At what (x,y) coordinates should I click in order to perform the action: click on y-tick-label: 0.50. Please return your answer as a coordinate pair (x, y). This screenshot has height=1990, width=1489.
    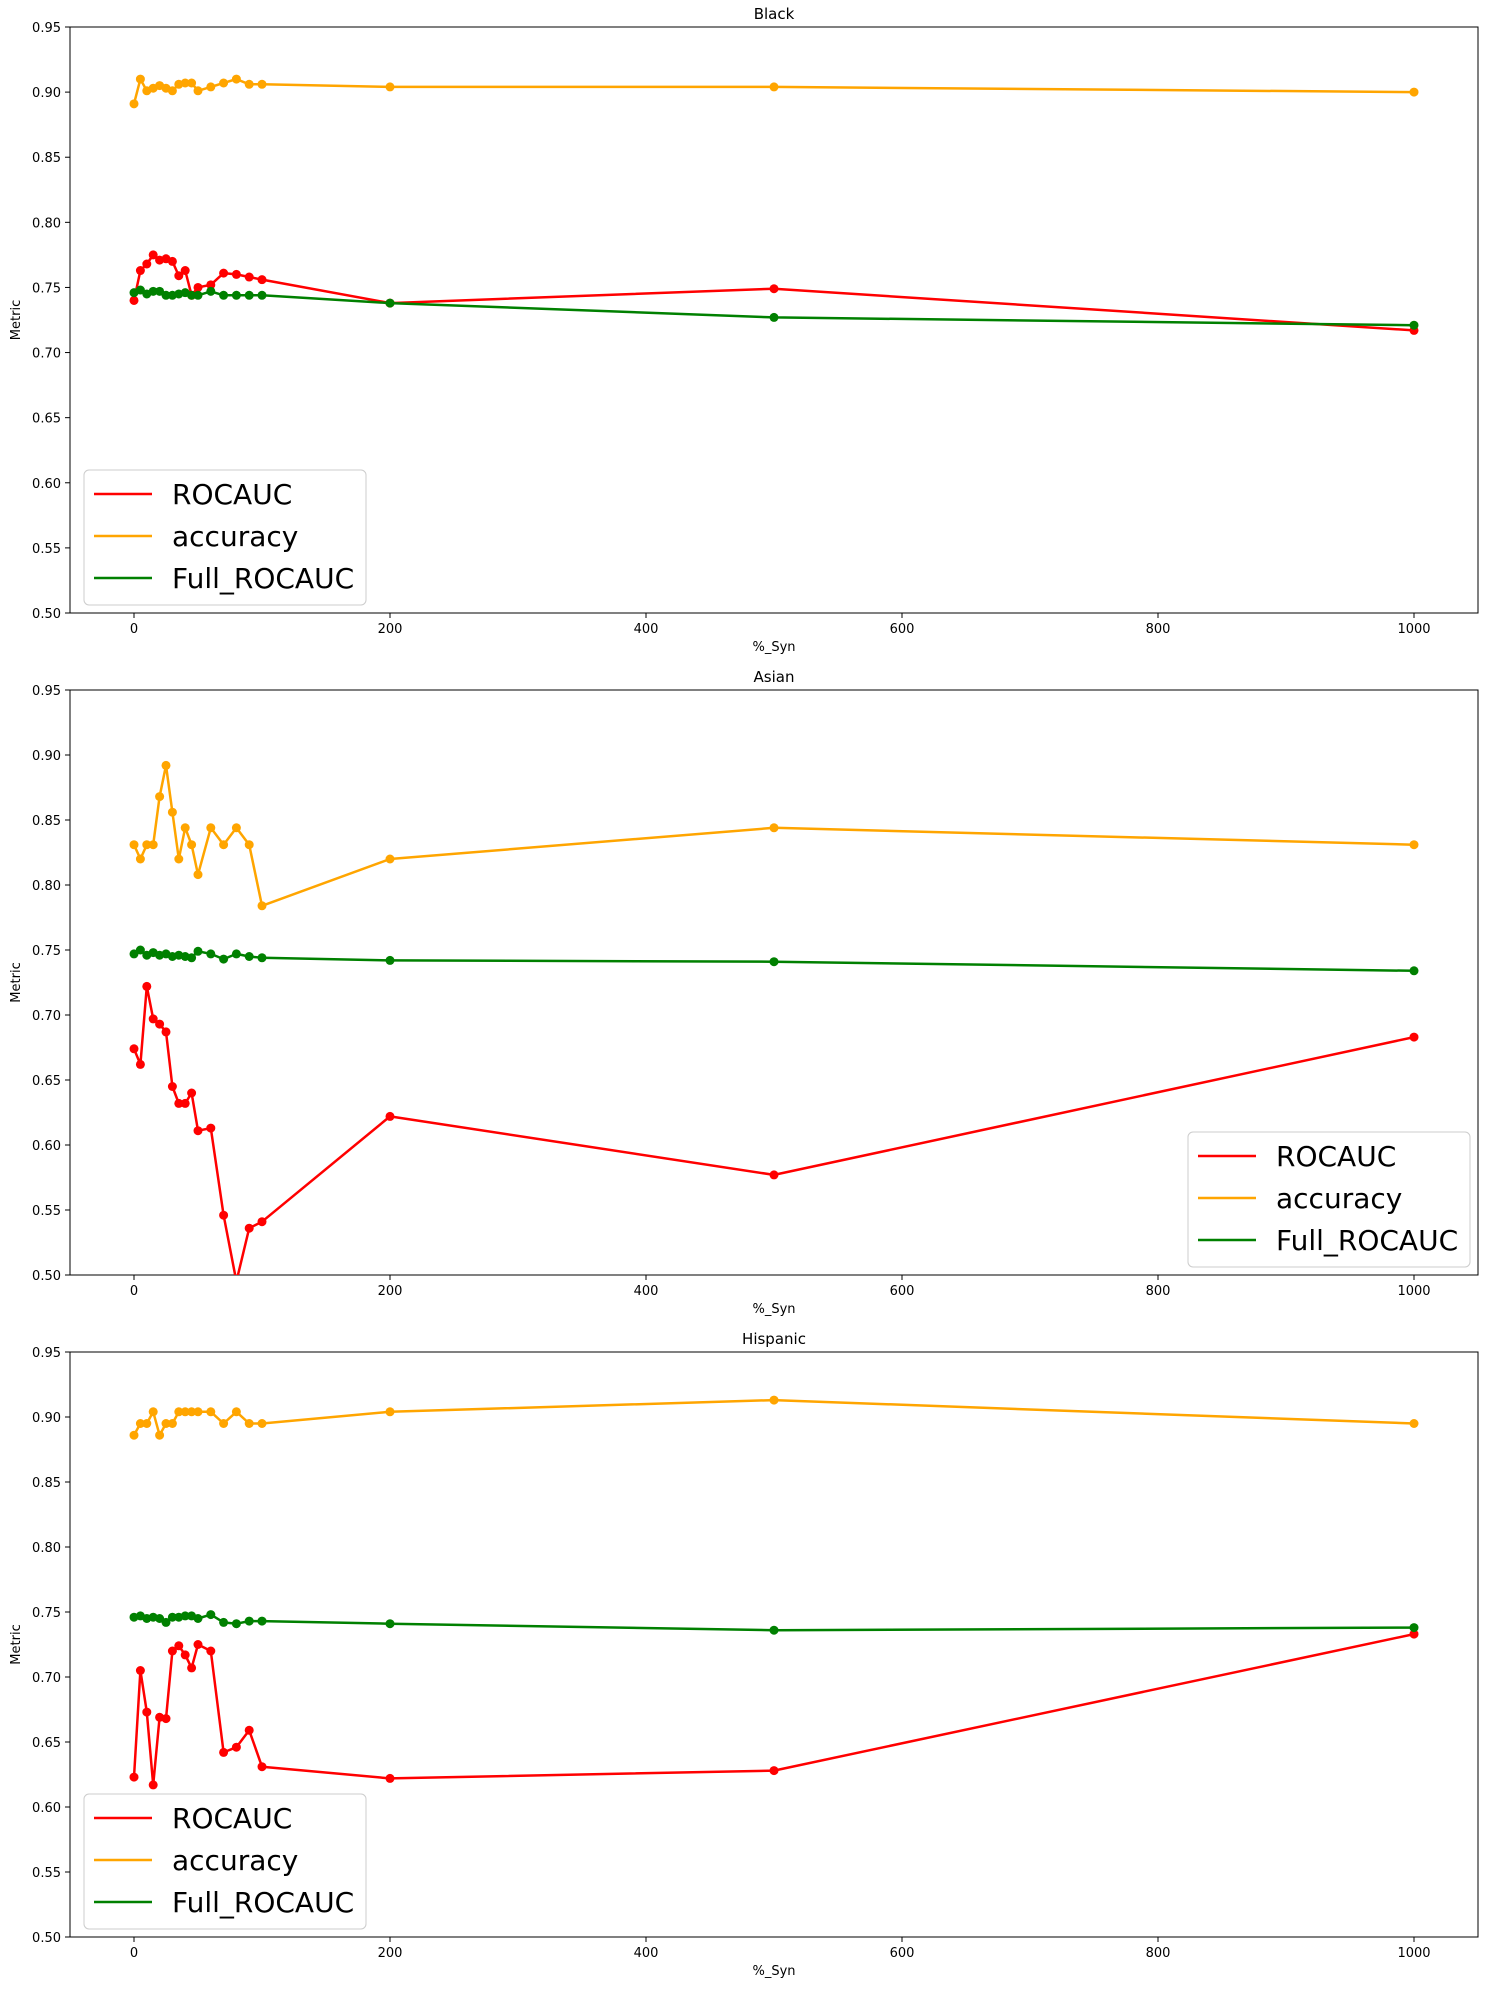
    Looking at the image, I should click on (46, 614).